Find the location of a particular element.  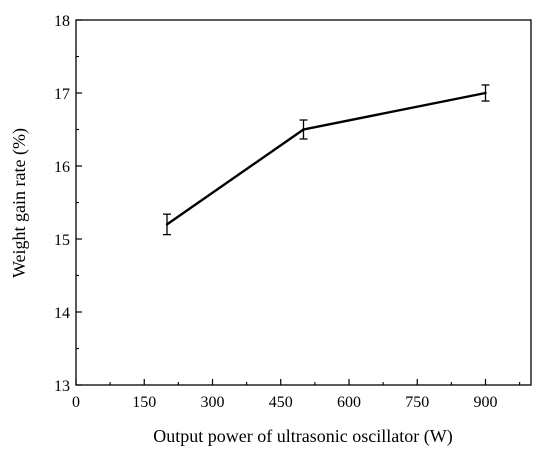

x-tick-label: 900 is located at coordinates (486, 402).